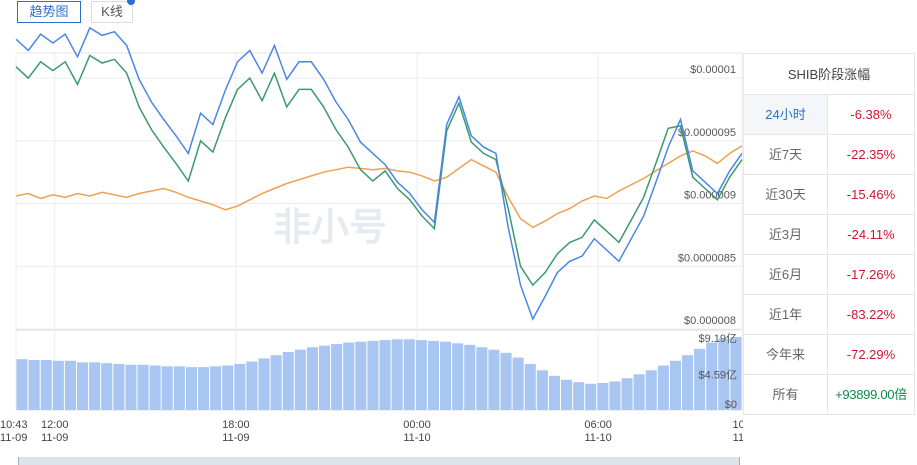 The height and width of the screenshot is (465, 917). Describe the element at coordinates (871, 314) in the screenshot. I see `period-change: -83.22%` at that location.